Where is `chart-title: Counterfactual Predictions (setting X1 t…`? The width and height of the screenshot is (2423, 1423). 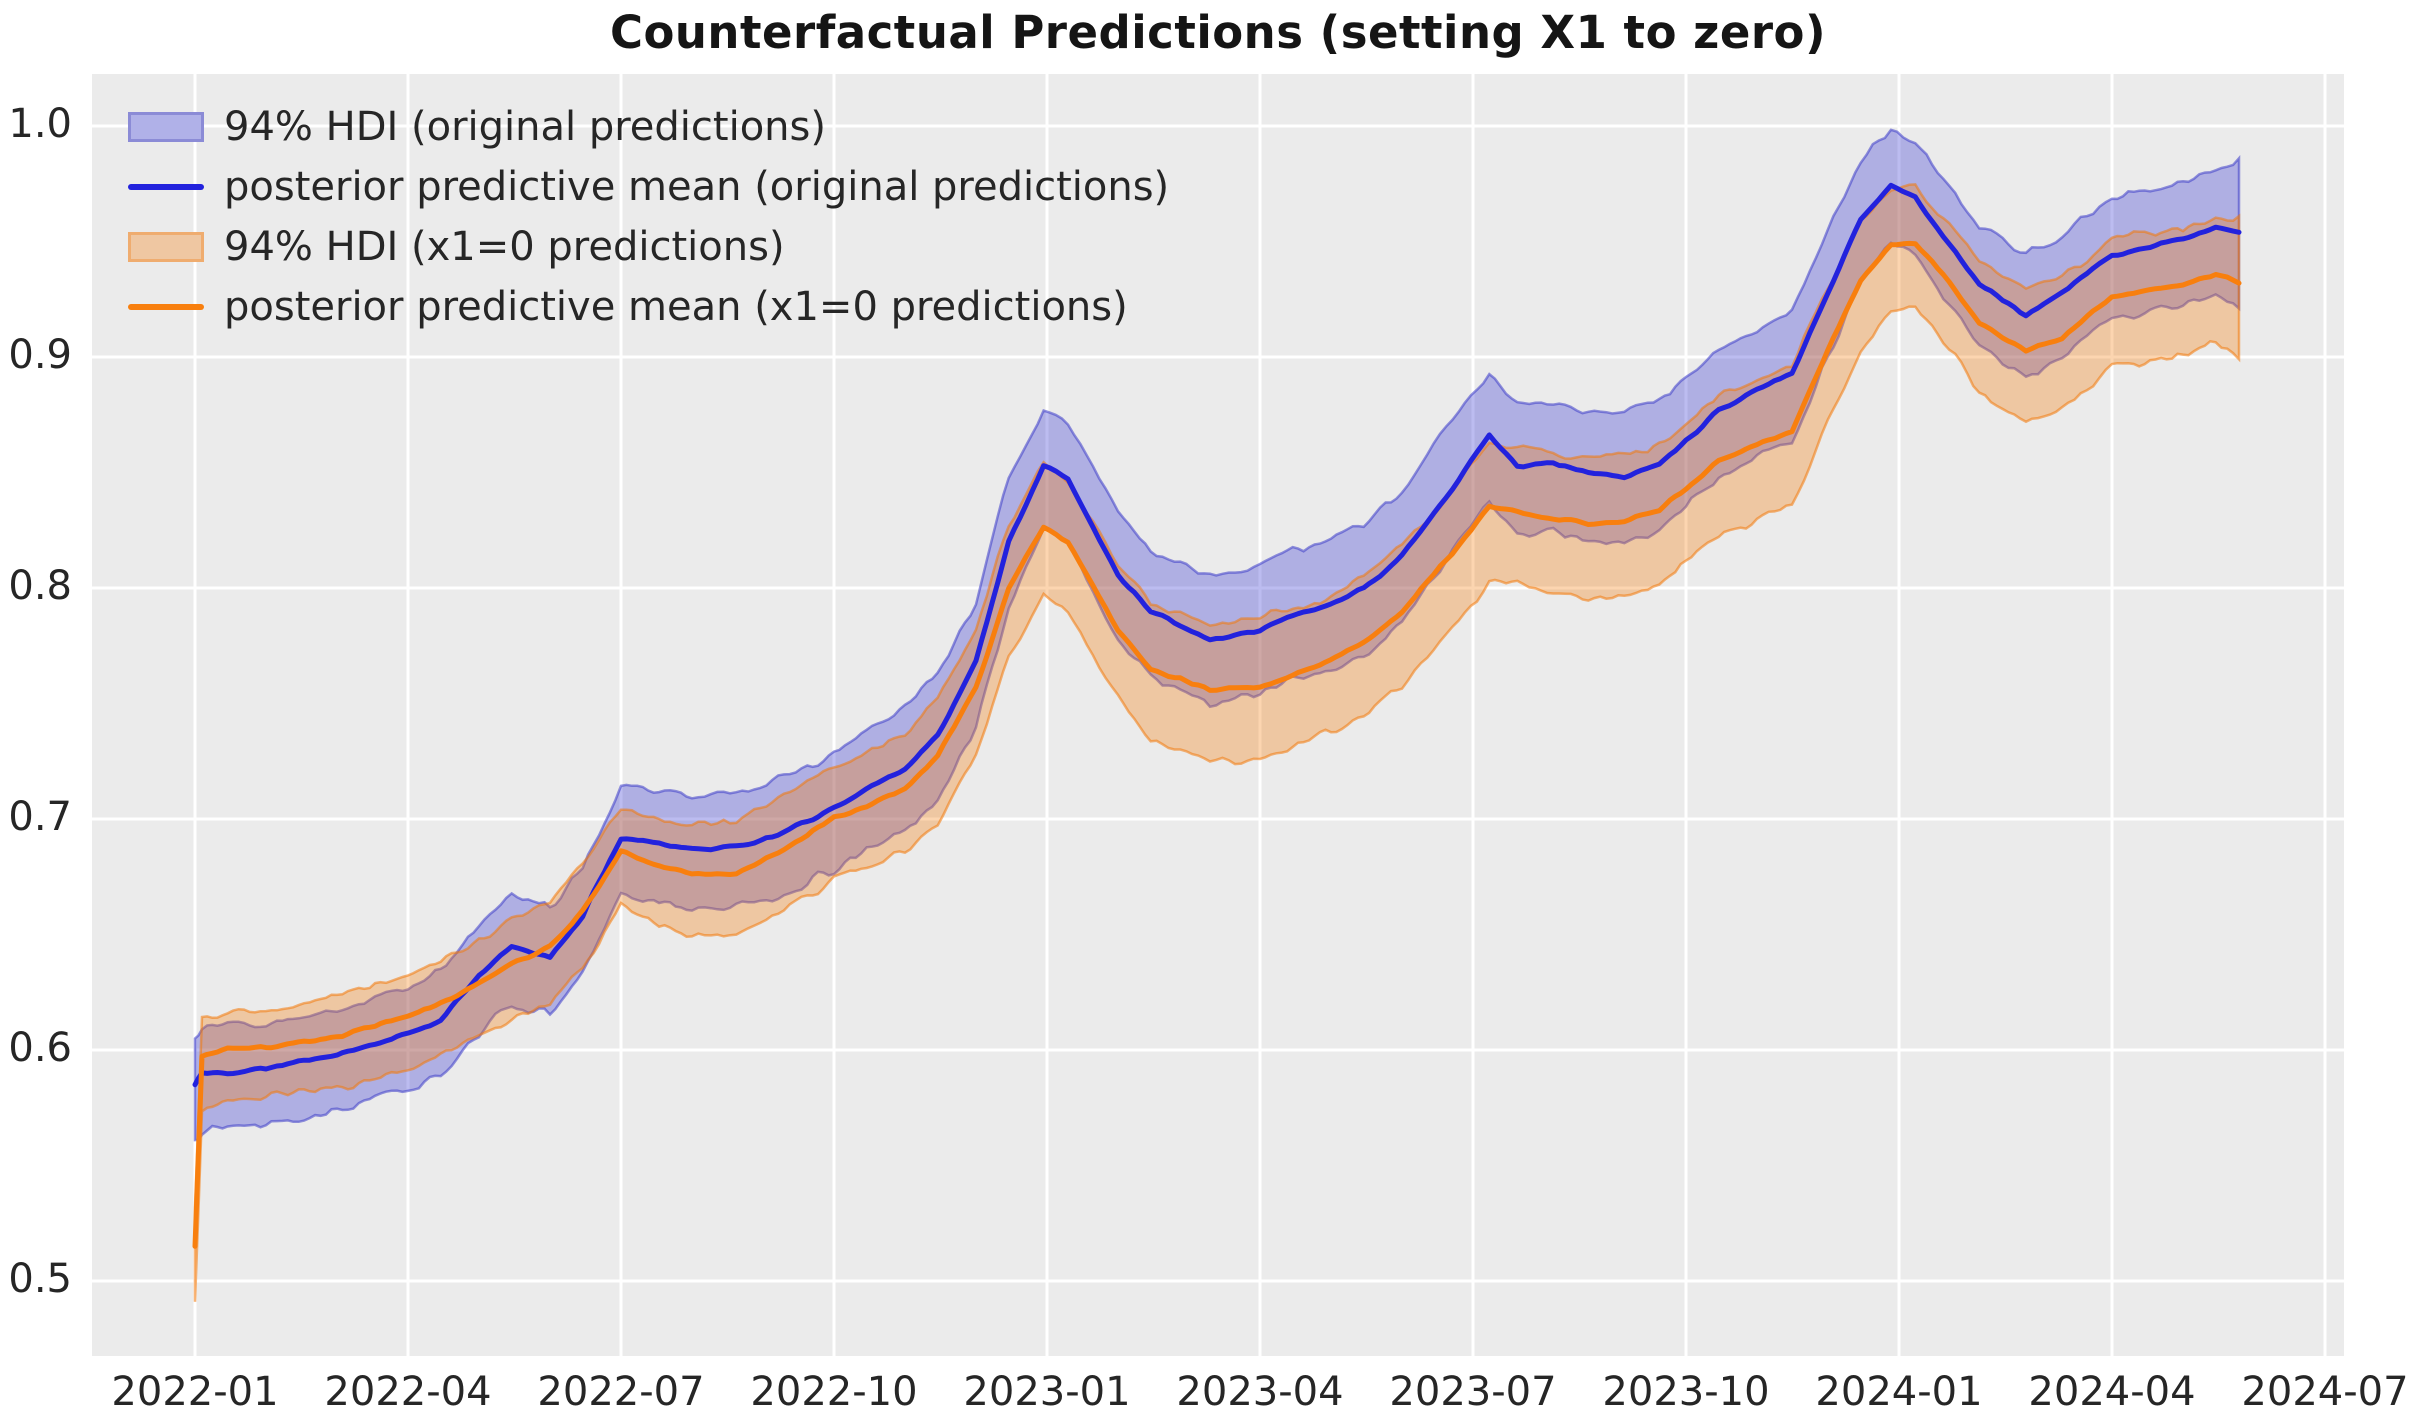 chart-title: Counterfactual Predictions (setting X1 t… is located at coordinates (1218, 32).